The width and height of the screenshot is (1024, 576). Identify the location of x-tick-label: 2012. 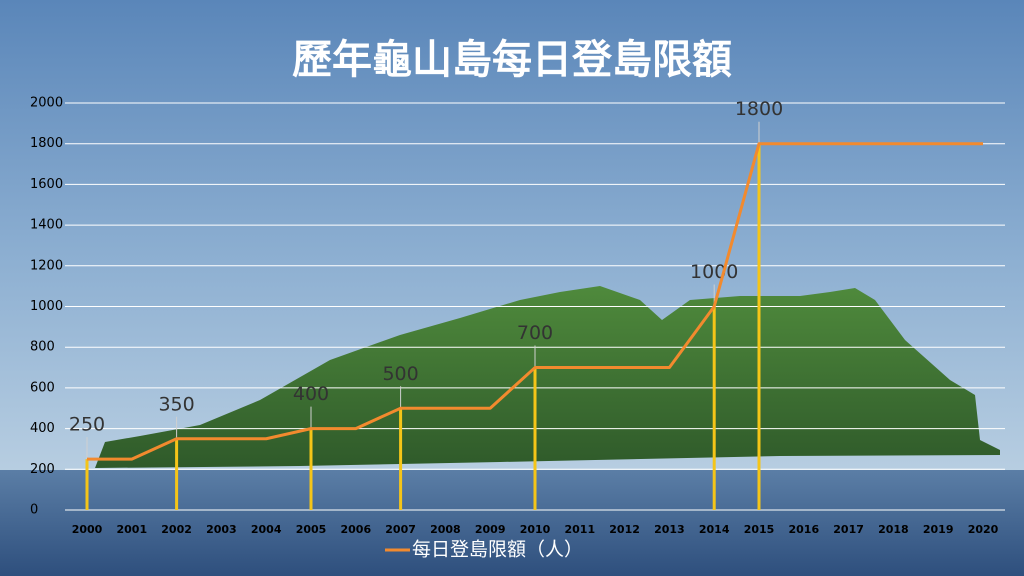
(624, 529).